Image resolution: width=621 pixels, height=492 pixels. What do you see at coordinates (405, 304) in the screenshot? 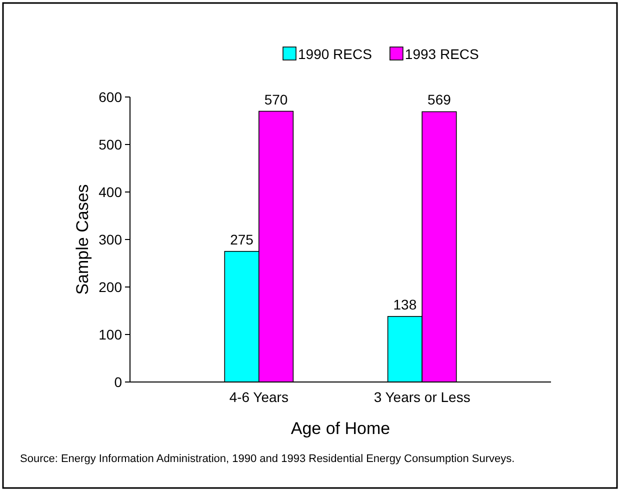
I see `data-label: 138` at bounding box center [405, 304].